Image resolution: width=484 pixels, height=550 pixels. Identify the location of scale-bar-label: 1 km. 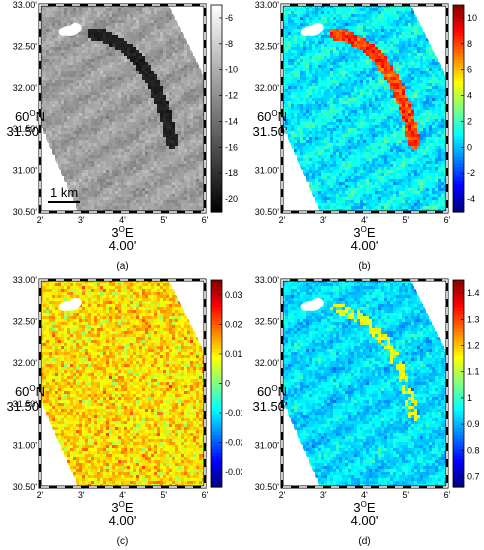
(64, 192).